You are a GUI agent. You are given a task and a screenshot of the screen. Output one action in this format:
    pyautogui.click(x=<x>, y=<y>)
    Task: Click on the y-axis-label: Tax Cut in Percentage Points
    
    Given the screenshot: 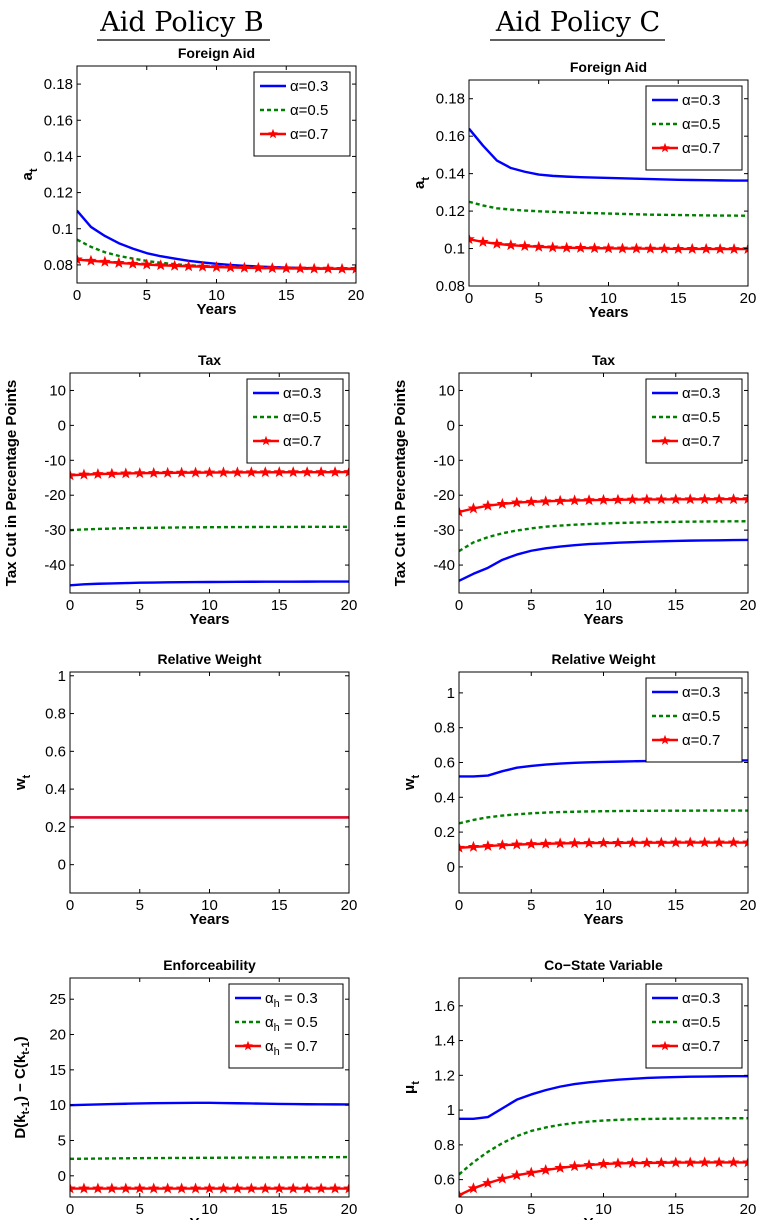 What is the action you would take?
    pyautogui.click(x=400, y=483)
    